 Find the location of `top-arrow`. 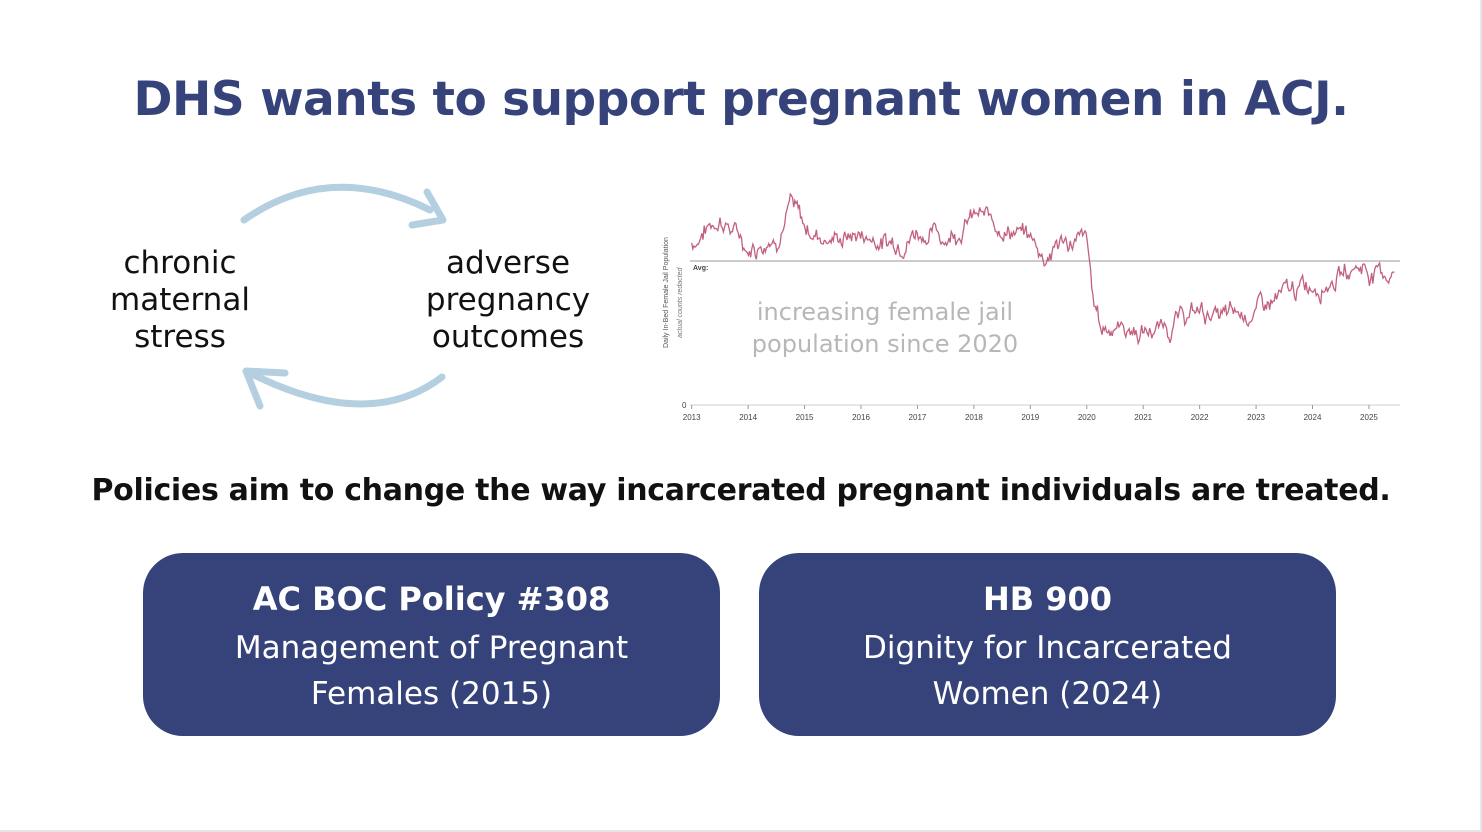

top-arrow is located at coordinates (337, 203).